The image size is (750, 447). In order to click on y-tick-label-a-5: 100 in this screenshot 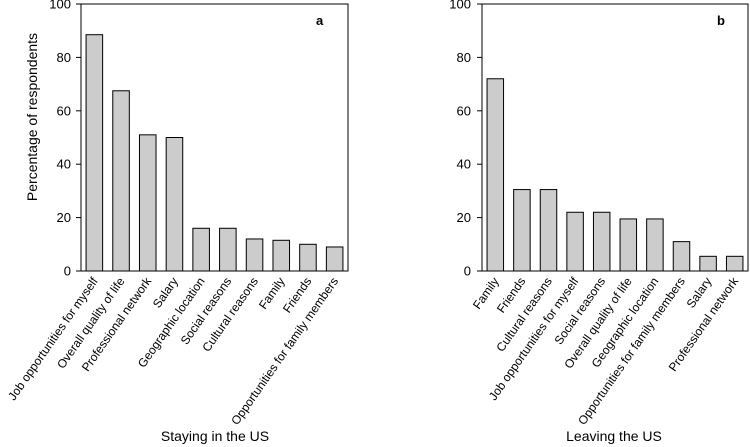, I will do `click(60, 6)`.